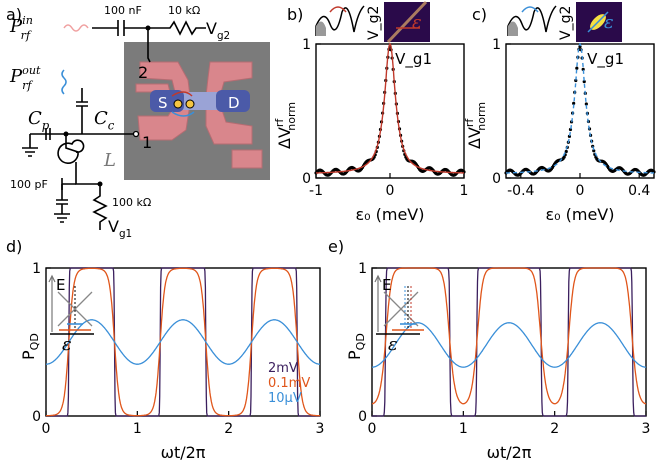  Describe the element at coordinates (71, 314) in the screenshot. I see `d-inset: Eε` at that location.